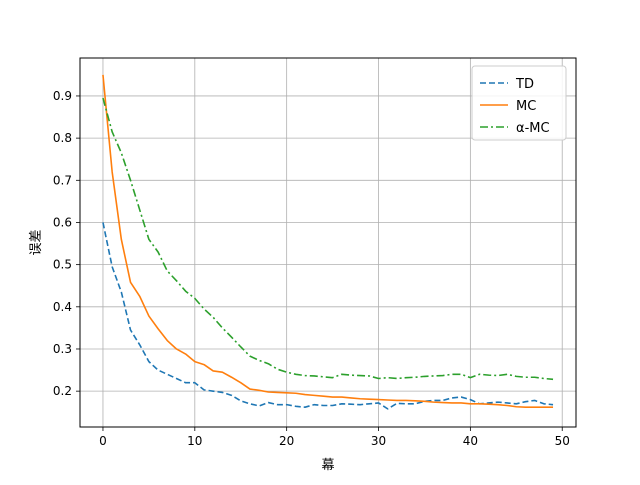 This screenshot has width=640, height=485. Describe the element at coordinates (562, 441) in the screenshot. I see `x-tick-label: 50` at that location.